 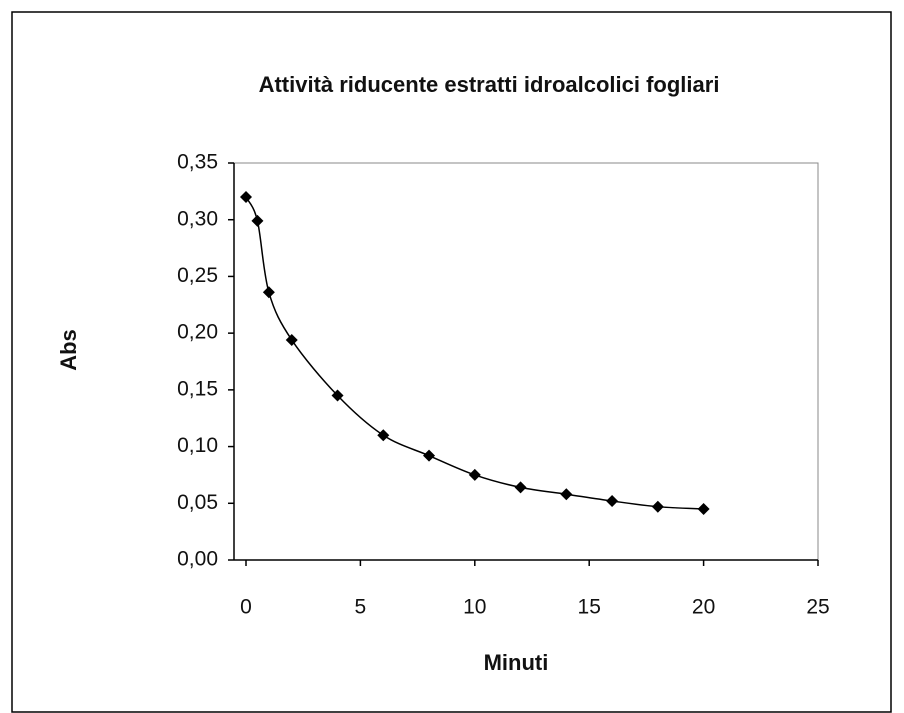 I want to click on x-tick-label: 25, so click(x=817, y=607).